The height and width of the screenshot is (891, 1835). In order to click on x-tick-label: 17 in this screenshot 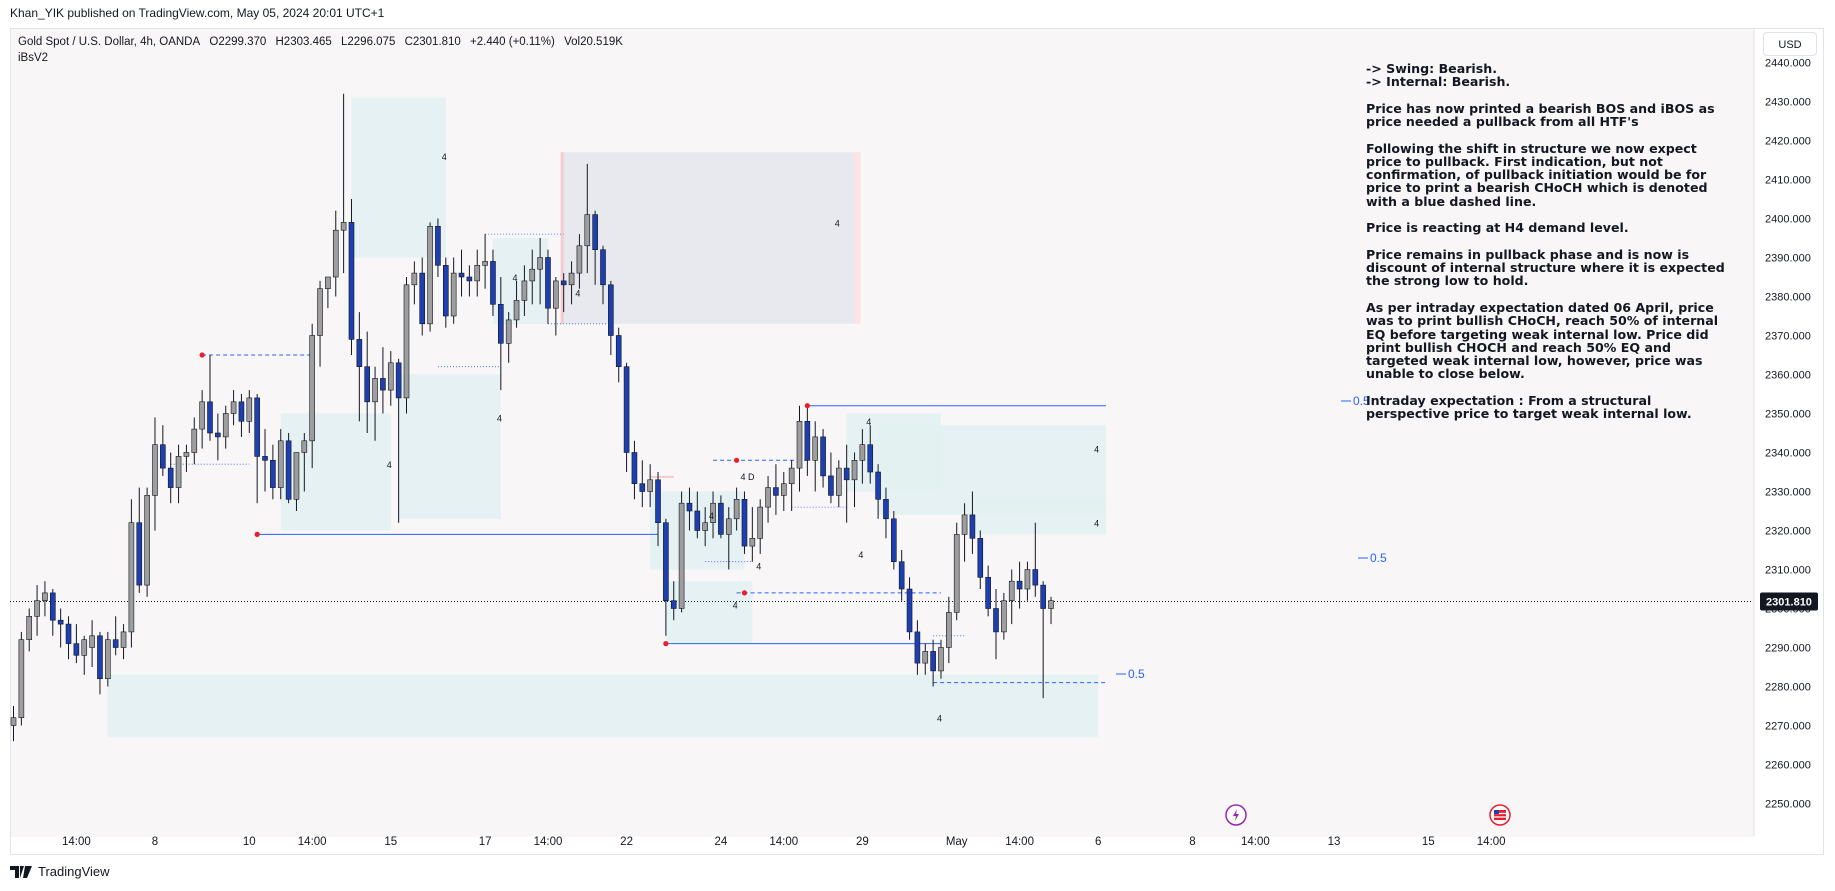, I will do `click(485, 842)`.